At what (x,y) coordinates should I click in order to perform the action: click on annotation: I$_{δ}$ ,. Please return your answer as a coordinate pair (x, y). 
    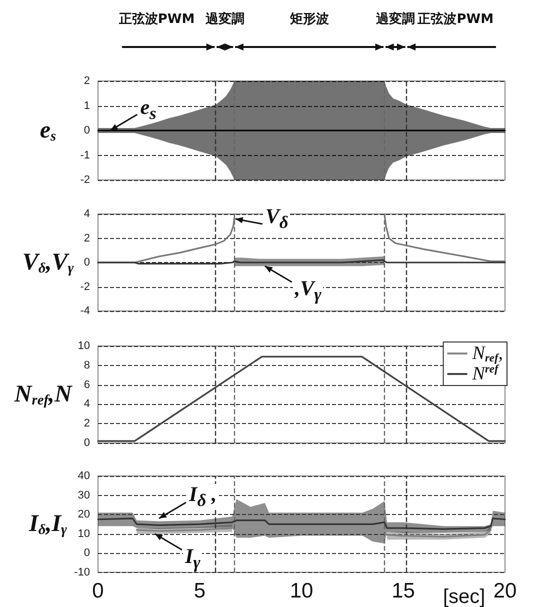
    Looking at the image, I should click on (203, 496).